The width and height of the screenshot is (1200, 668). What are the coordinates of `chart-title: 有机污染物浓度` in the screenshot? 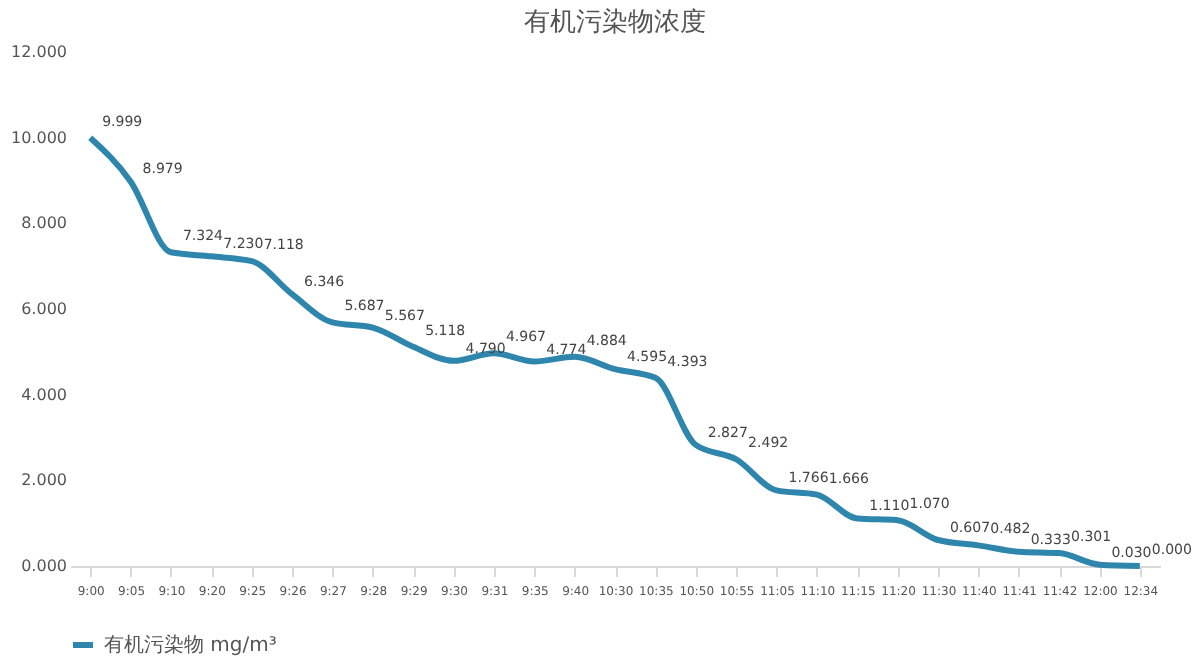 It's located at (615, 22).